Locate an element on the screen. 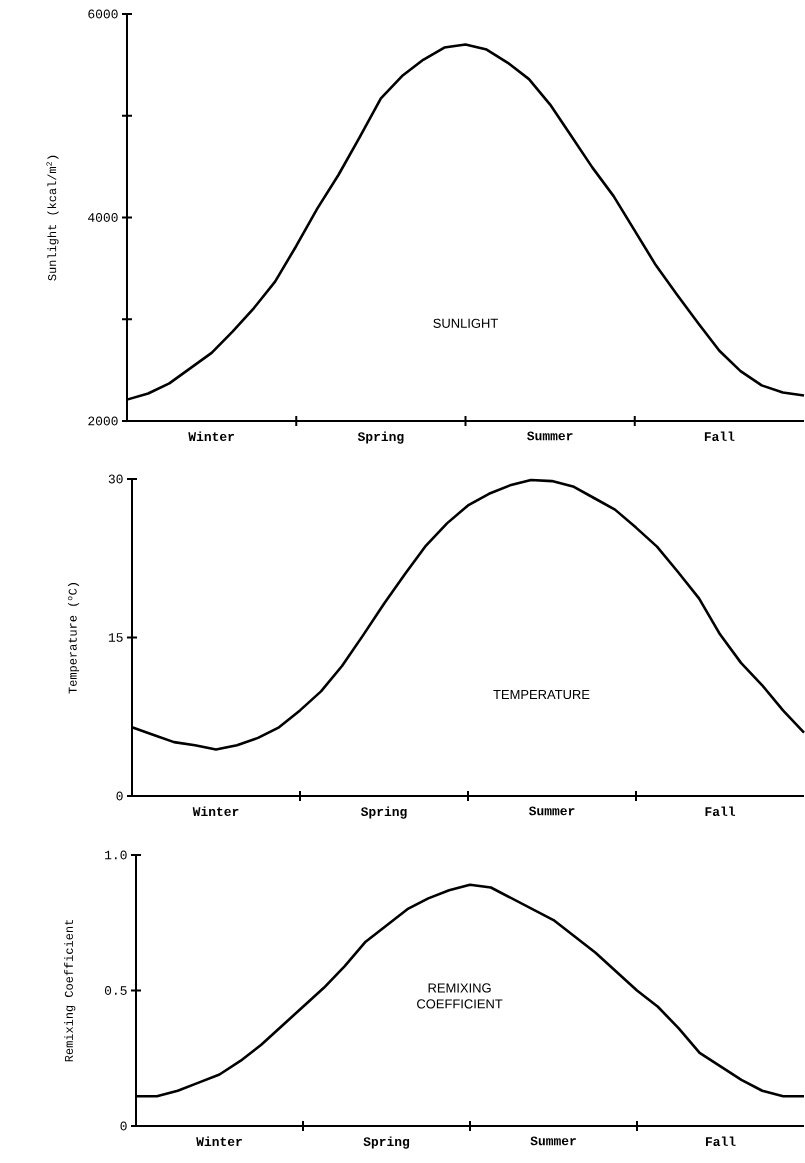 This screenshot has height=1163, width=805. y-tick-label: 2000 is located at coordinates (103, 421).